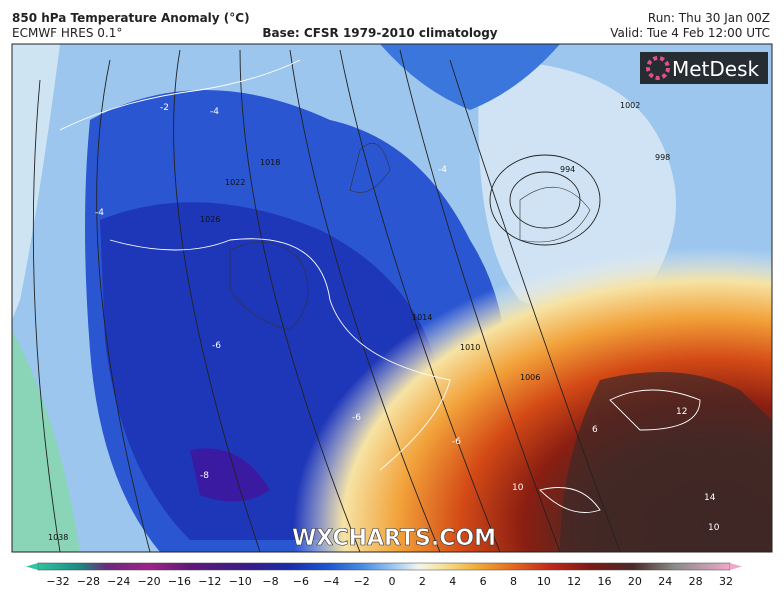 This screenshot has height=600, width=784. What do you see at coordinates (452, 581) in the screenshot?
I see `colorbar-tick-label: 4` at bounding box center [452, 581].